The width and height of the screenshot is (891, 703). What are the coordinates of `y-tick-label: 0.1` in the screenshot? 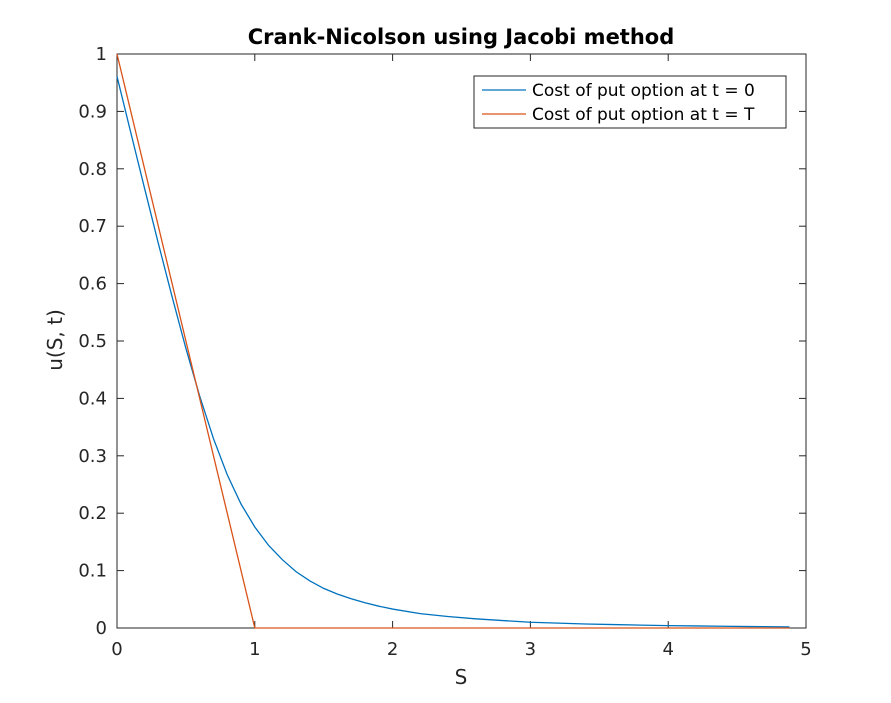 It's located at (92, 571).